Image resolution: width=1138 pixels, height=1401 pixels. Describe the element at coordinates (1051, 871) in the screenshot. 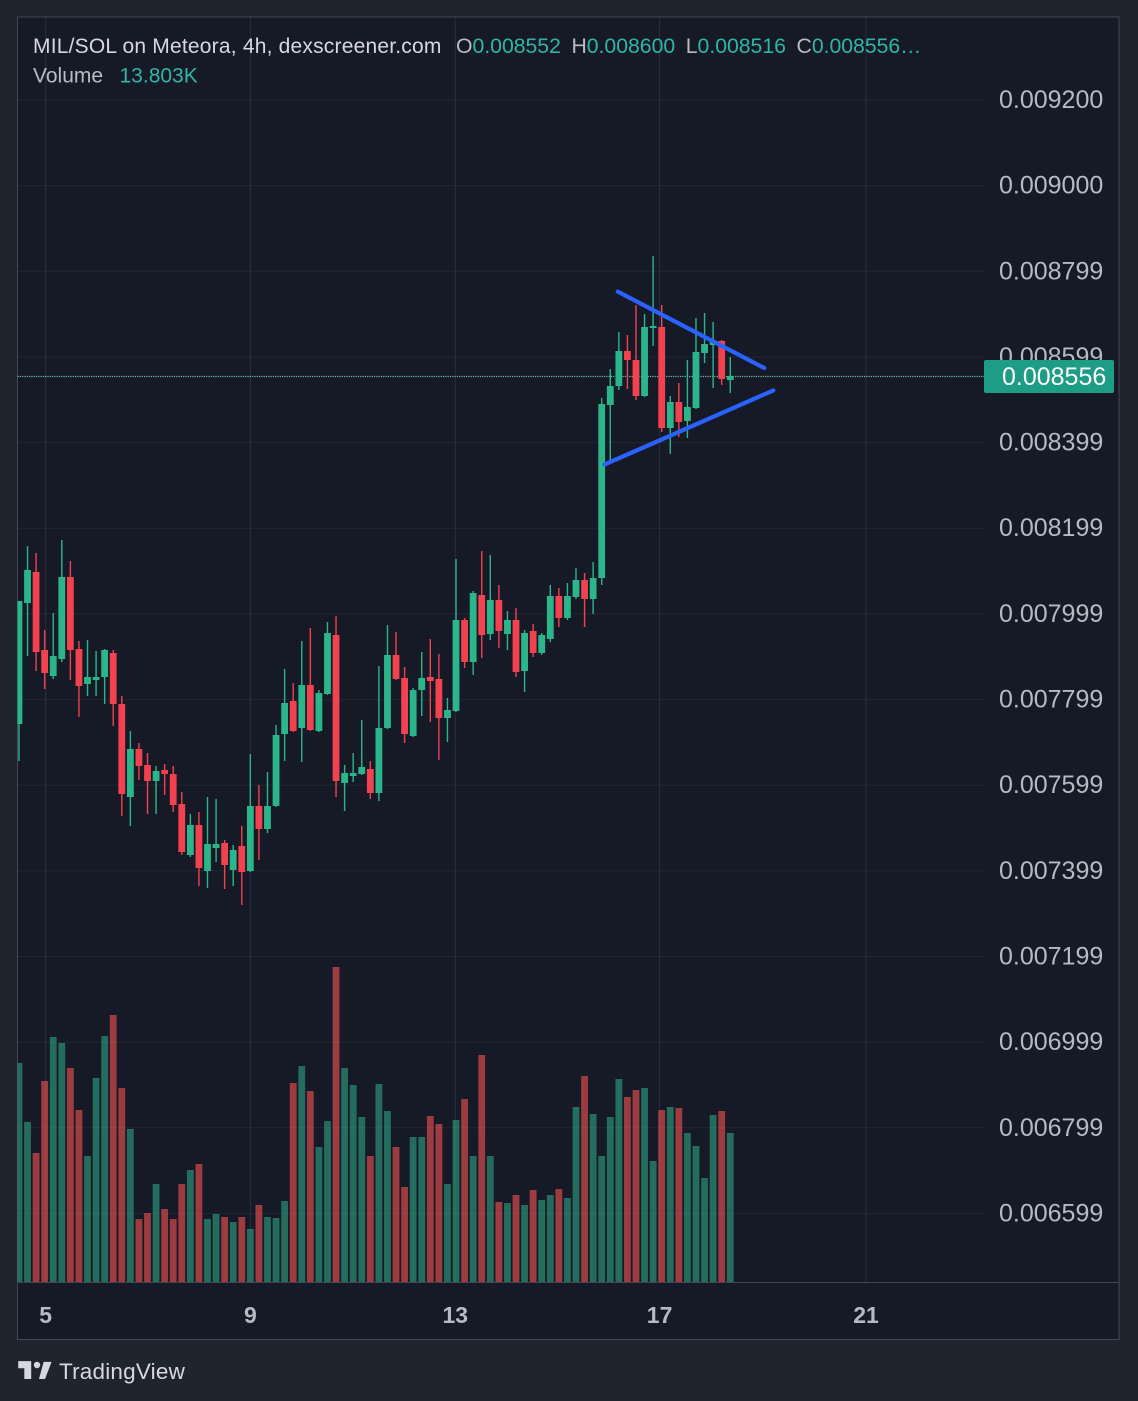

I see `svg-text: 0.007399` at that location.